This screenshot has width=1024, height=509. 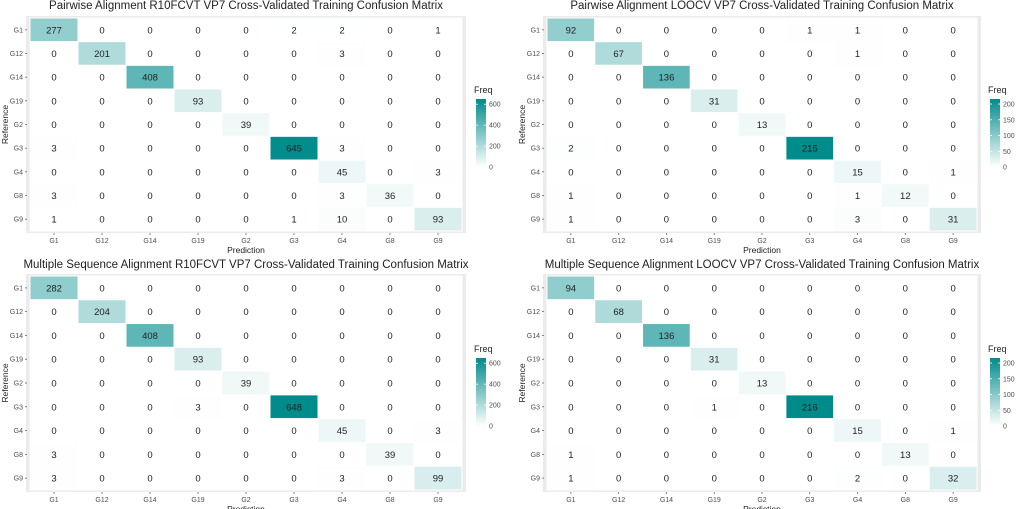 I want to click on legend-tick-label: 150, so click(x=1009, y=120).